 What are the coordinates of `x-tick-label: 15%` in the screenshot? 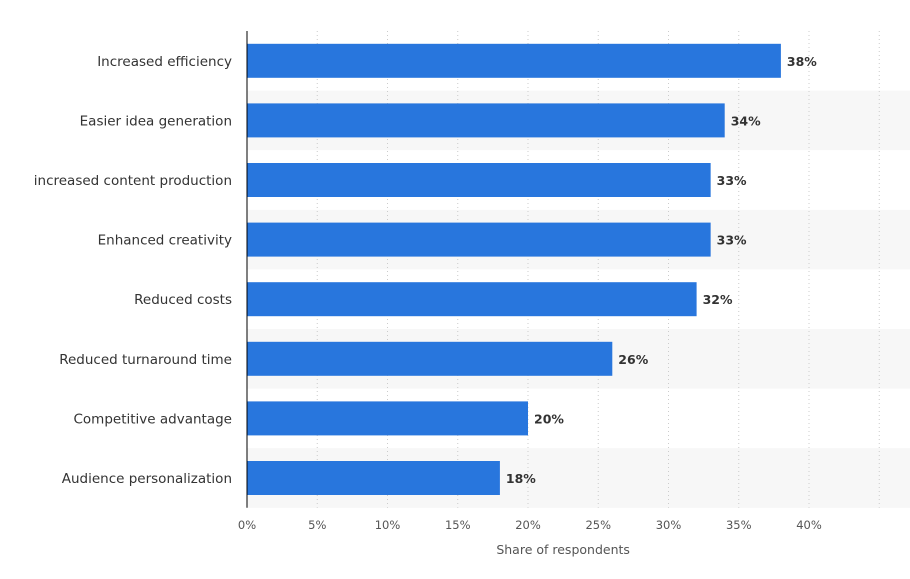 It's located at (458, 525).